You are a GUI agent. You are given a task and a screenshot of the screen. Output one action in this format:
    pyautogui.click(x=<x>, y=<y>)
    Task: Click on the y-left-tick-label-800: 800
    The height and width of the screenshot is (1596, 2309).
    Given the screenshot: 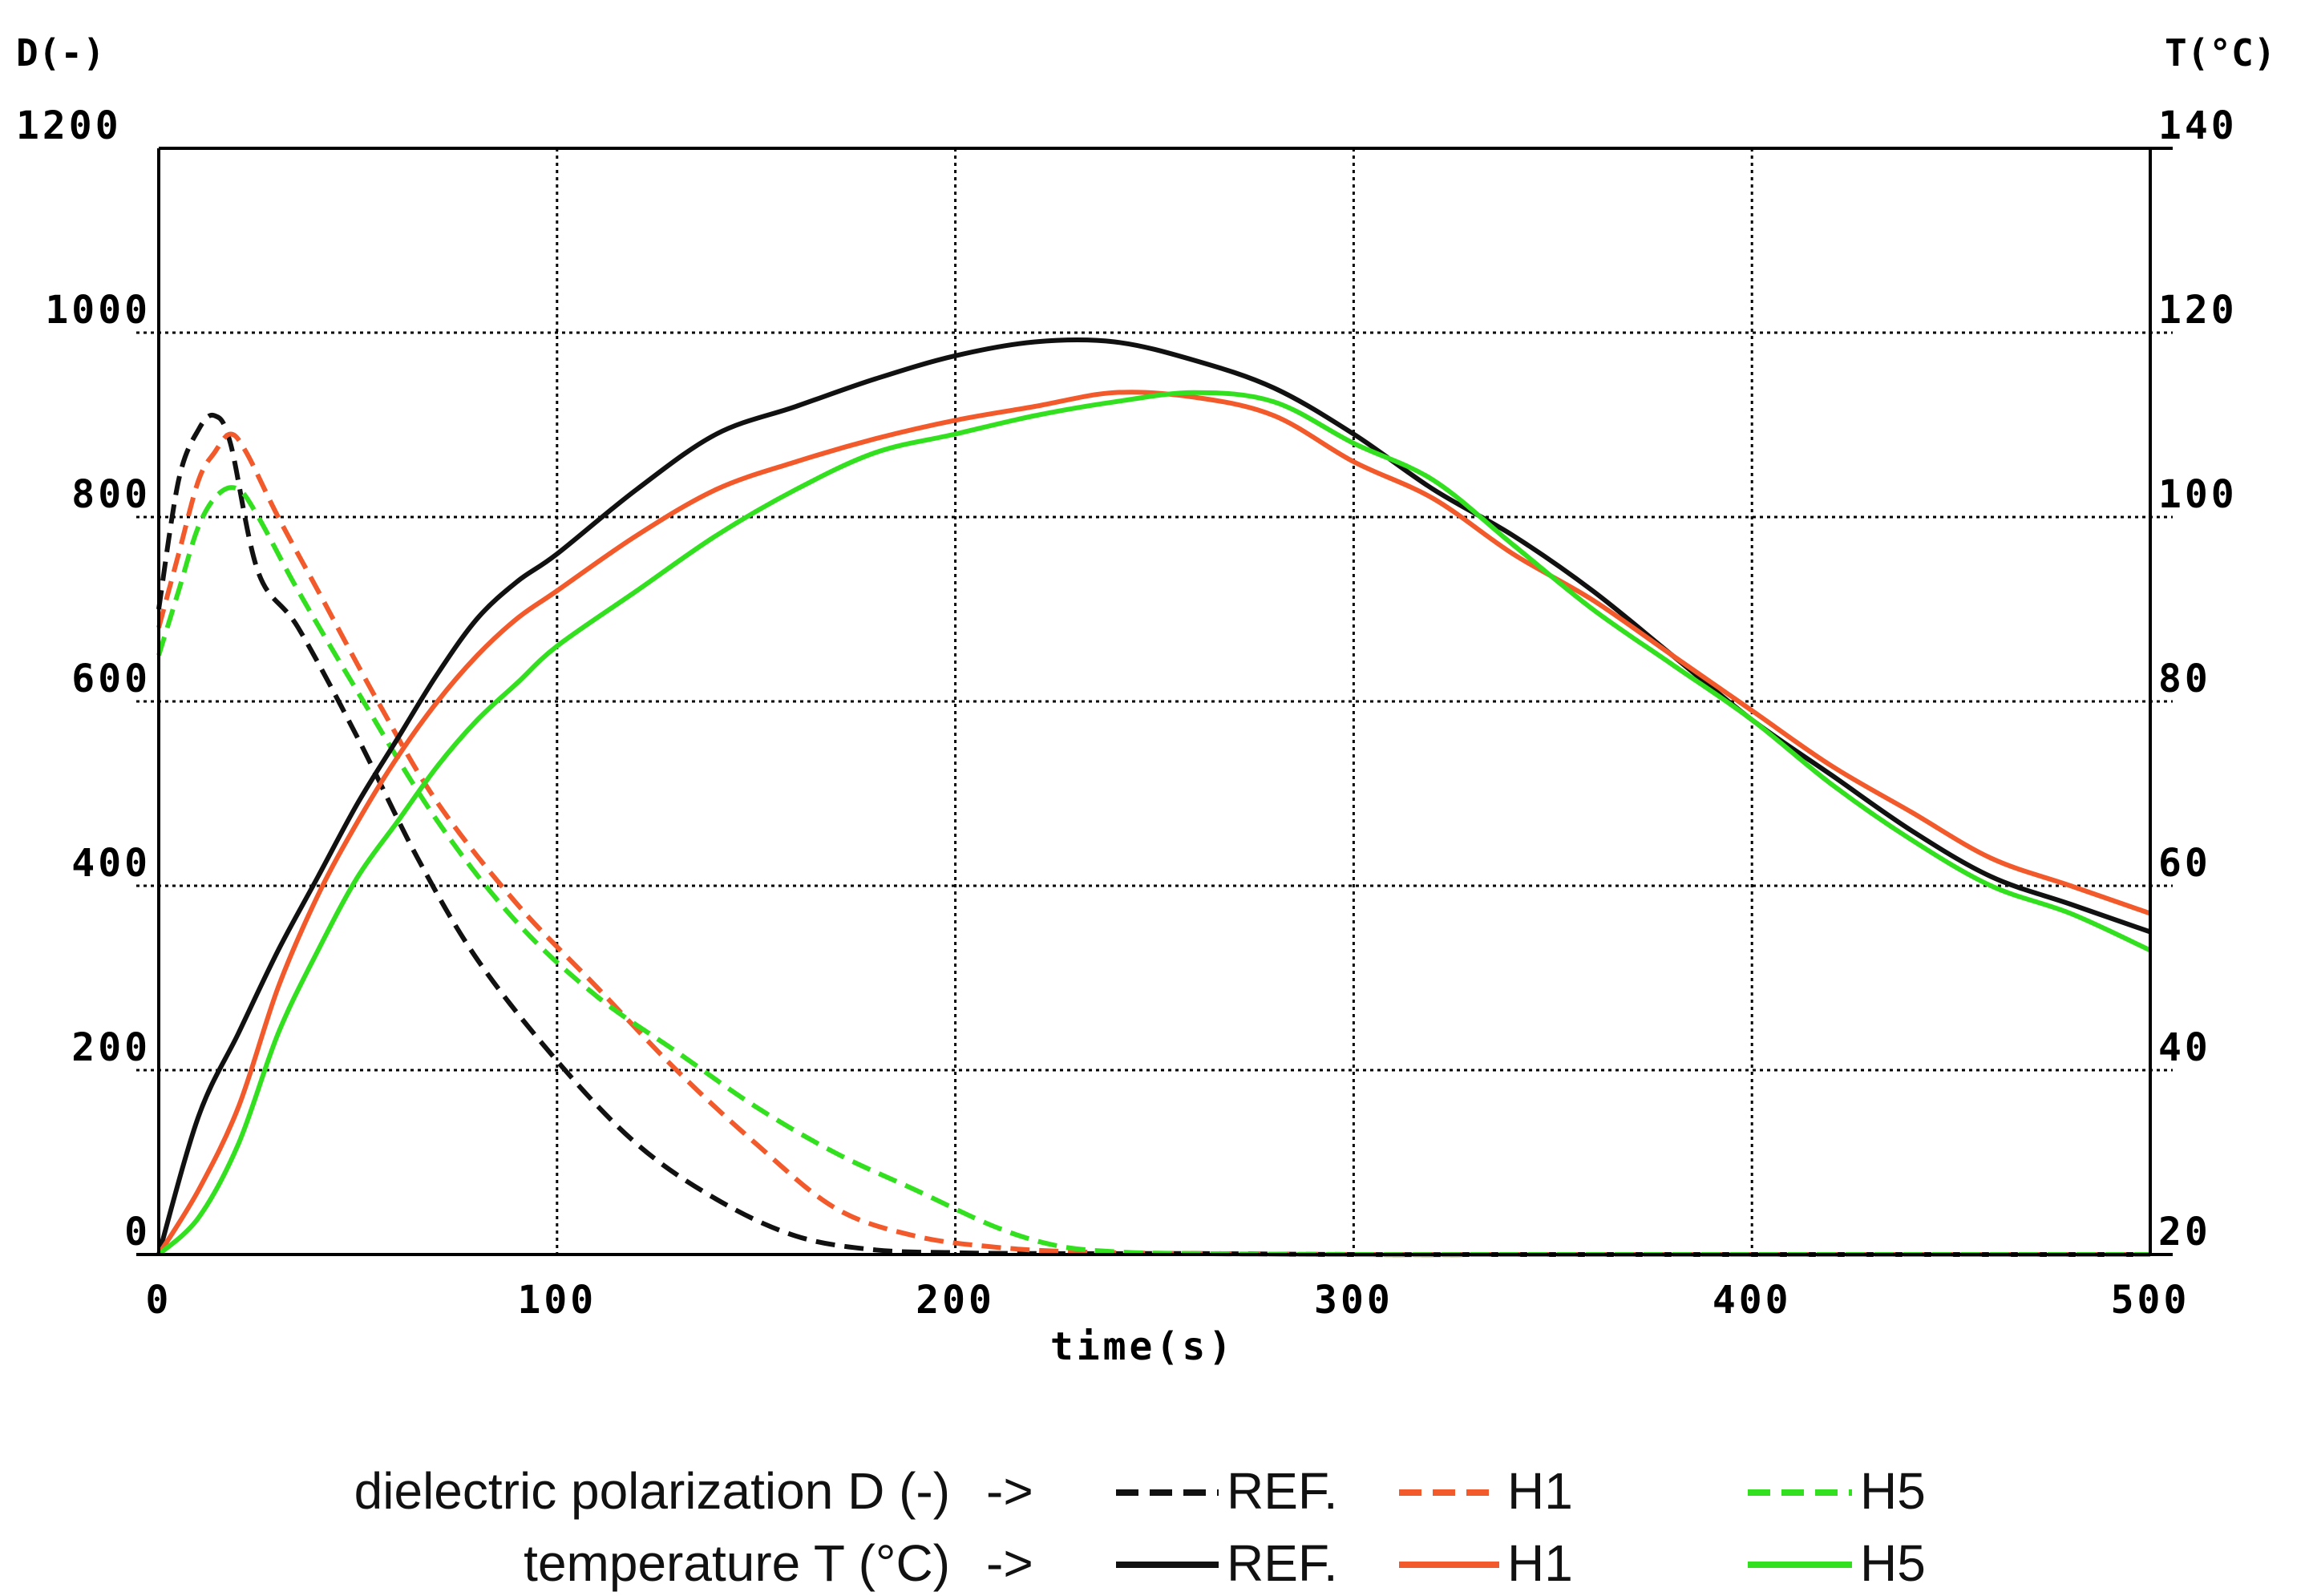 What is the action you would take?
    pyautogui.click(x=111, y=495)
    